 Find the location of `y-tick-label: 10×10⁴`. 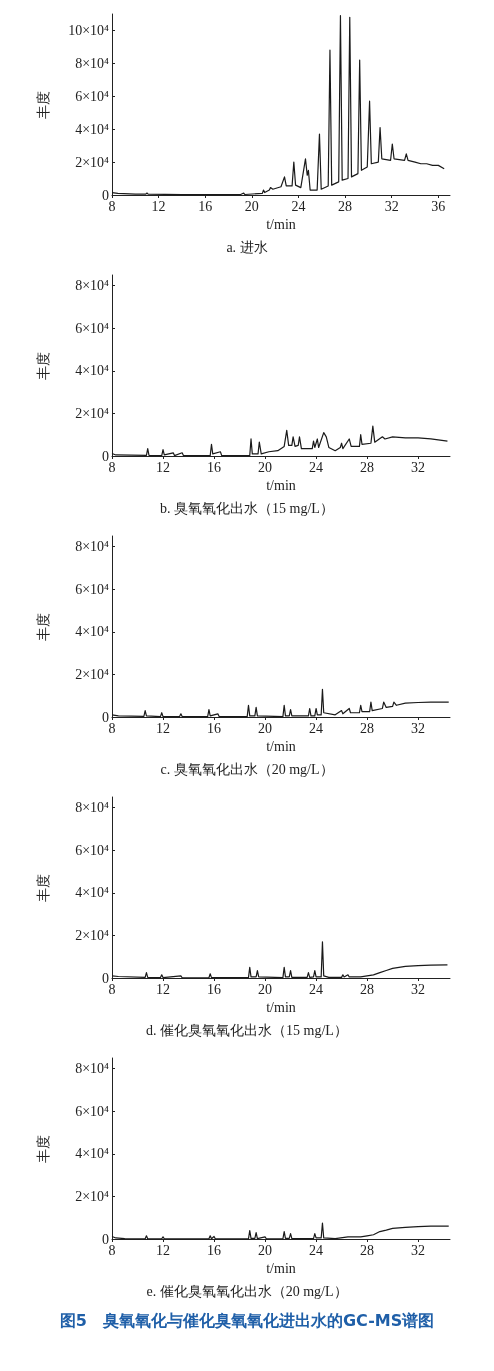

y-tick-label: 10×10⁴ is located at coordinates (89, 30).